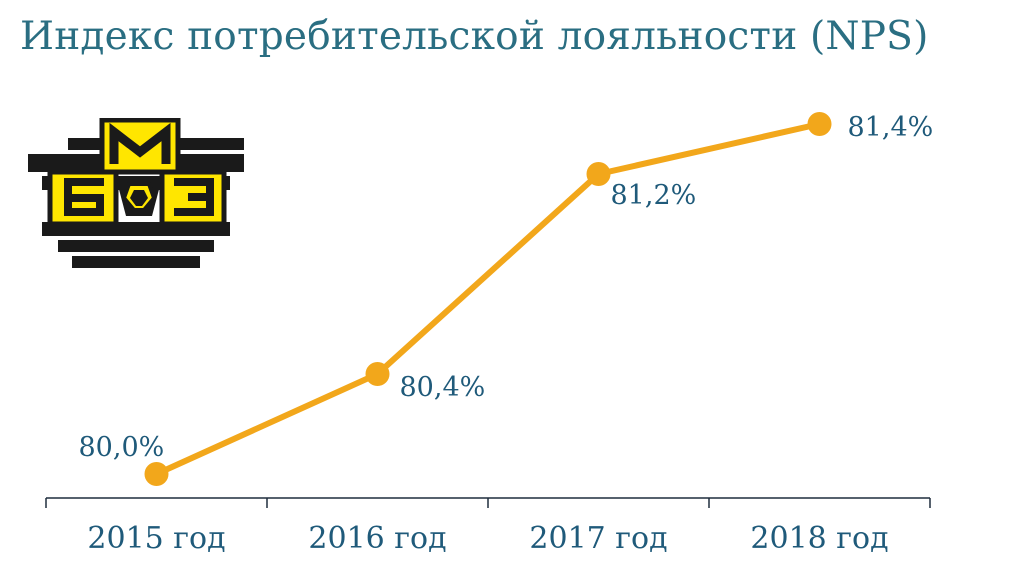 The height and width of the screenshot is (572, 1024). What do you see at coordinates (891, 127) in the screenshot?
I see `data-label: 81,4%` at bounding box center [891, 127].